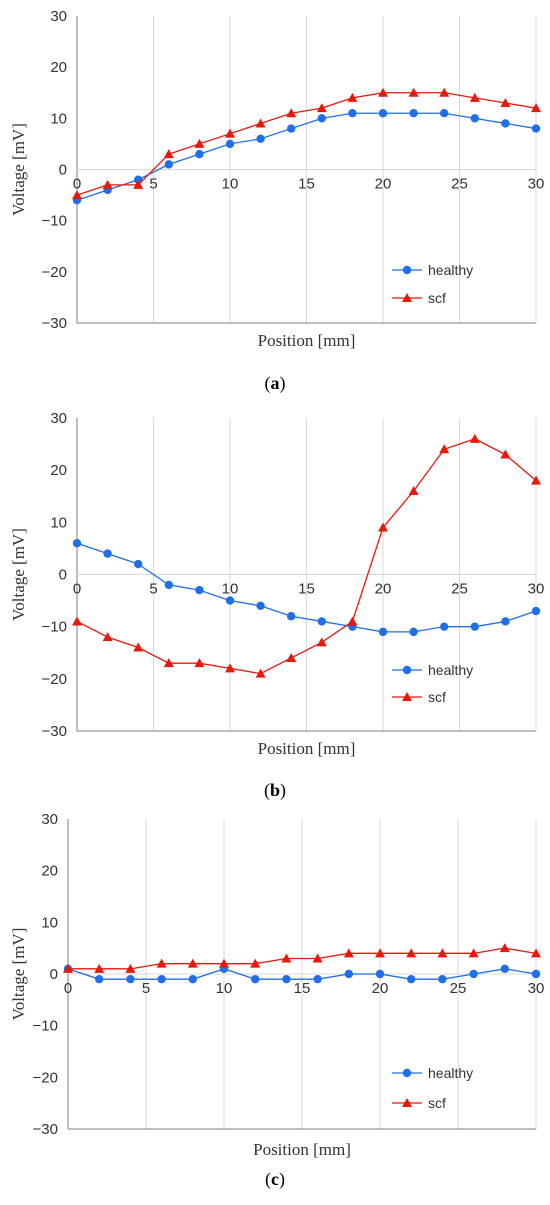 Image resolution: width=550 pixels, height=1205 pixels. What do you see at coordinates (275, 383) in the screenshot?
I see `figure-caption: (a)` at bounding box center [275, 383].